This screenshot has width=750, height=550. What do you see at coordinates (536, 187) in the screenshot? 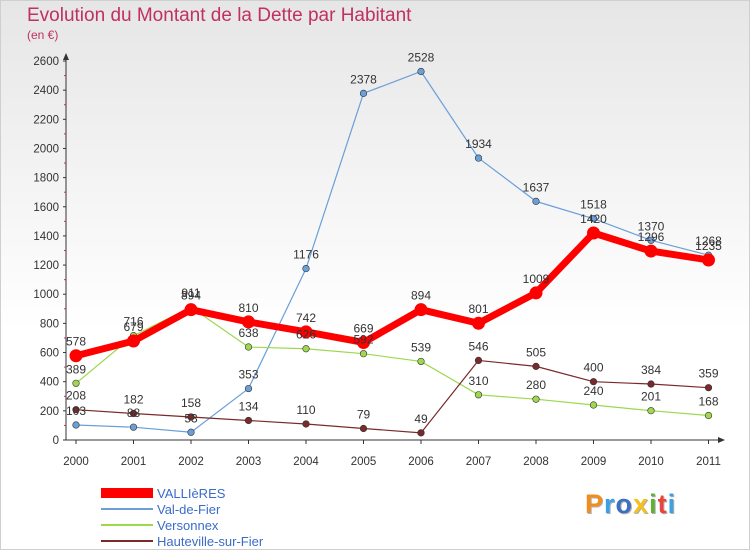
I see `data-label: 1637` at bounding box center [536, 187].